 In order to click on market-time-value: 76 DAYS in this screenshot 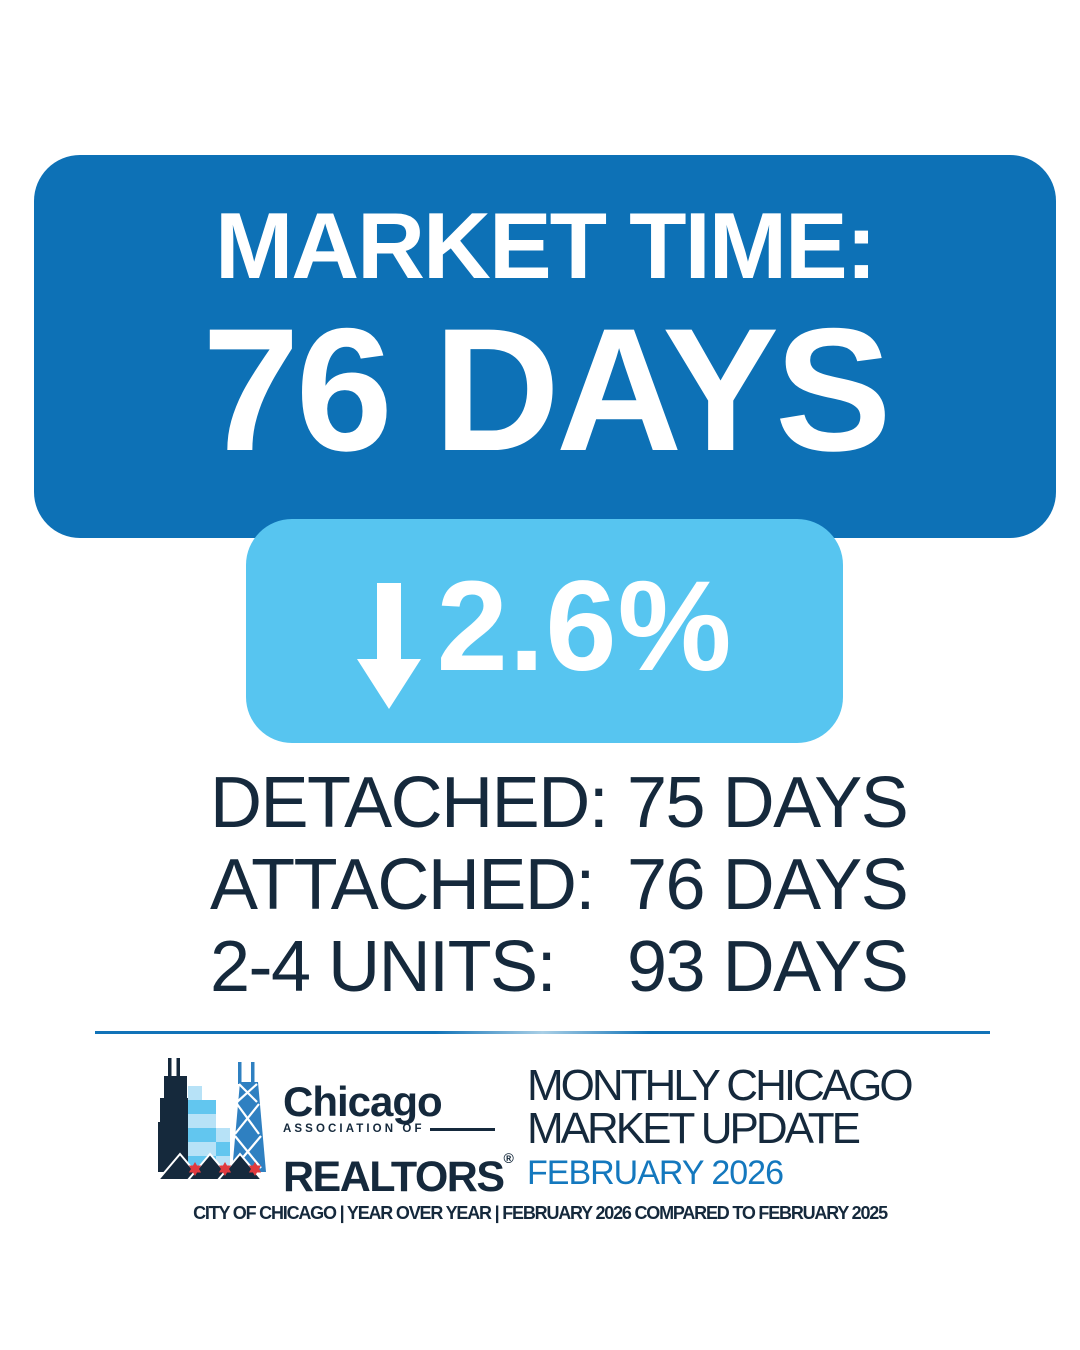, I will do `click(546, 390)`.